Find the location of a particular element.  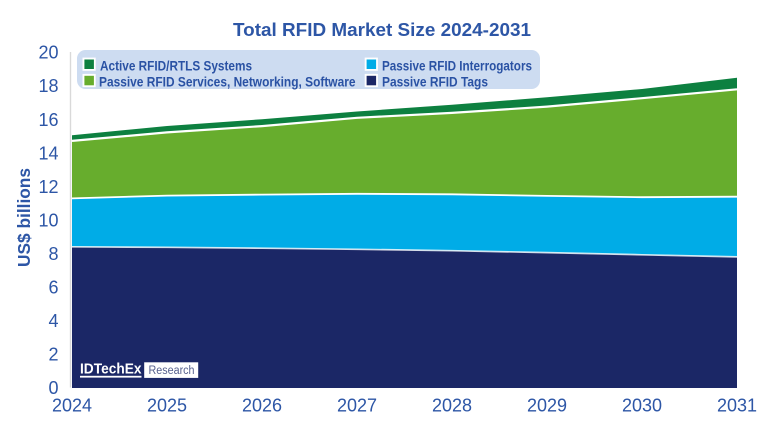

svg-text: Passive RFID Tags is located at coordinates (435, 82).